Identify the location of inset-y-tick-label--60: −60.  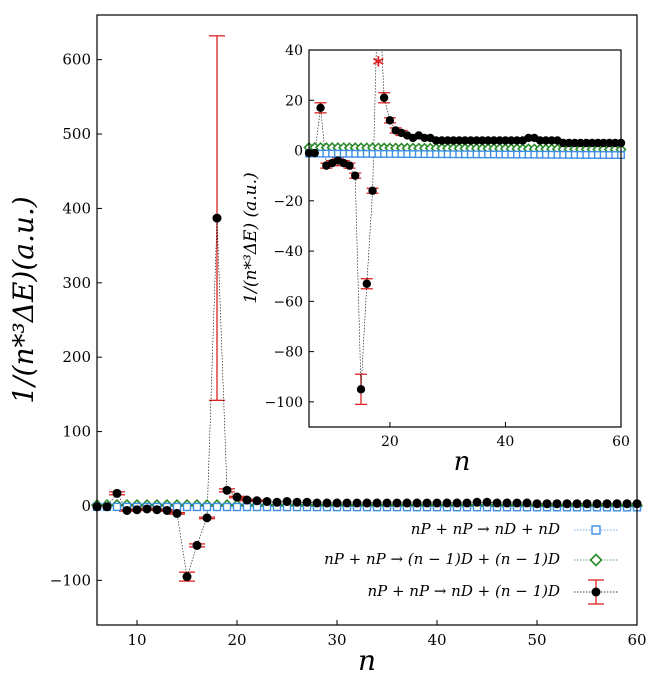
(288, 302).